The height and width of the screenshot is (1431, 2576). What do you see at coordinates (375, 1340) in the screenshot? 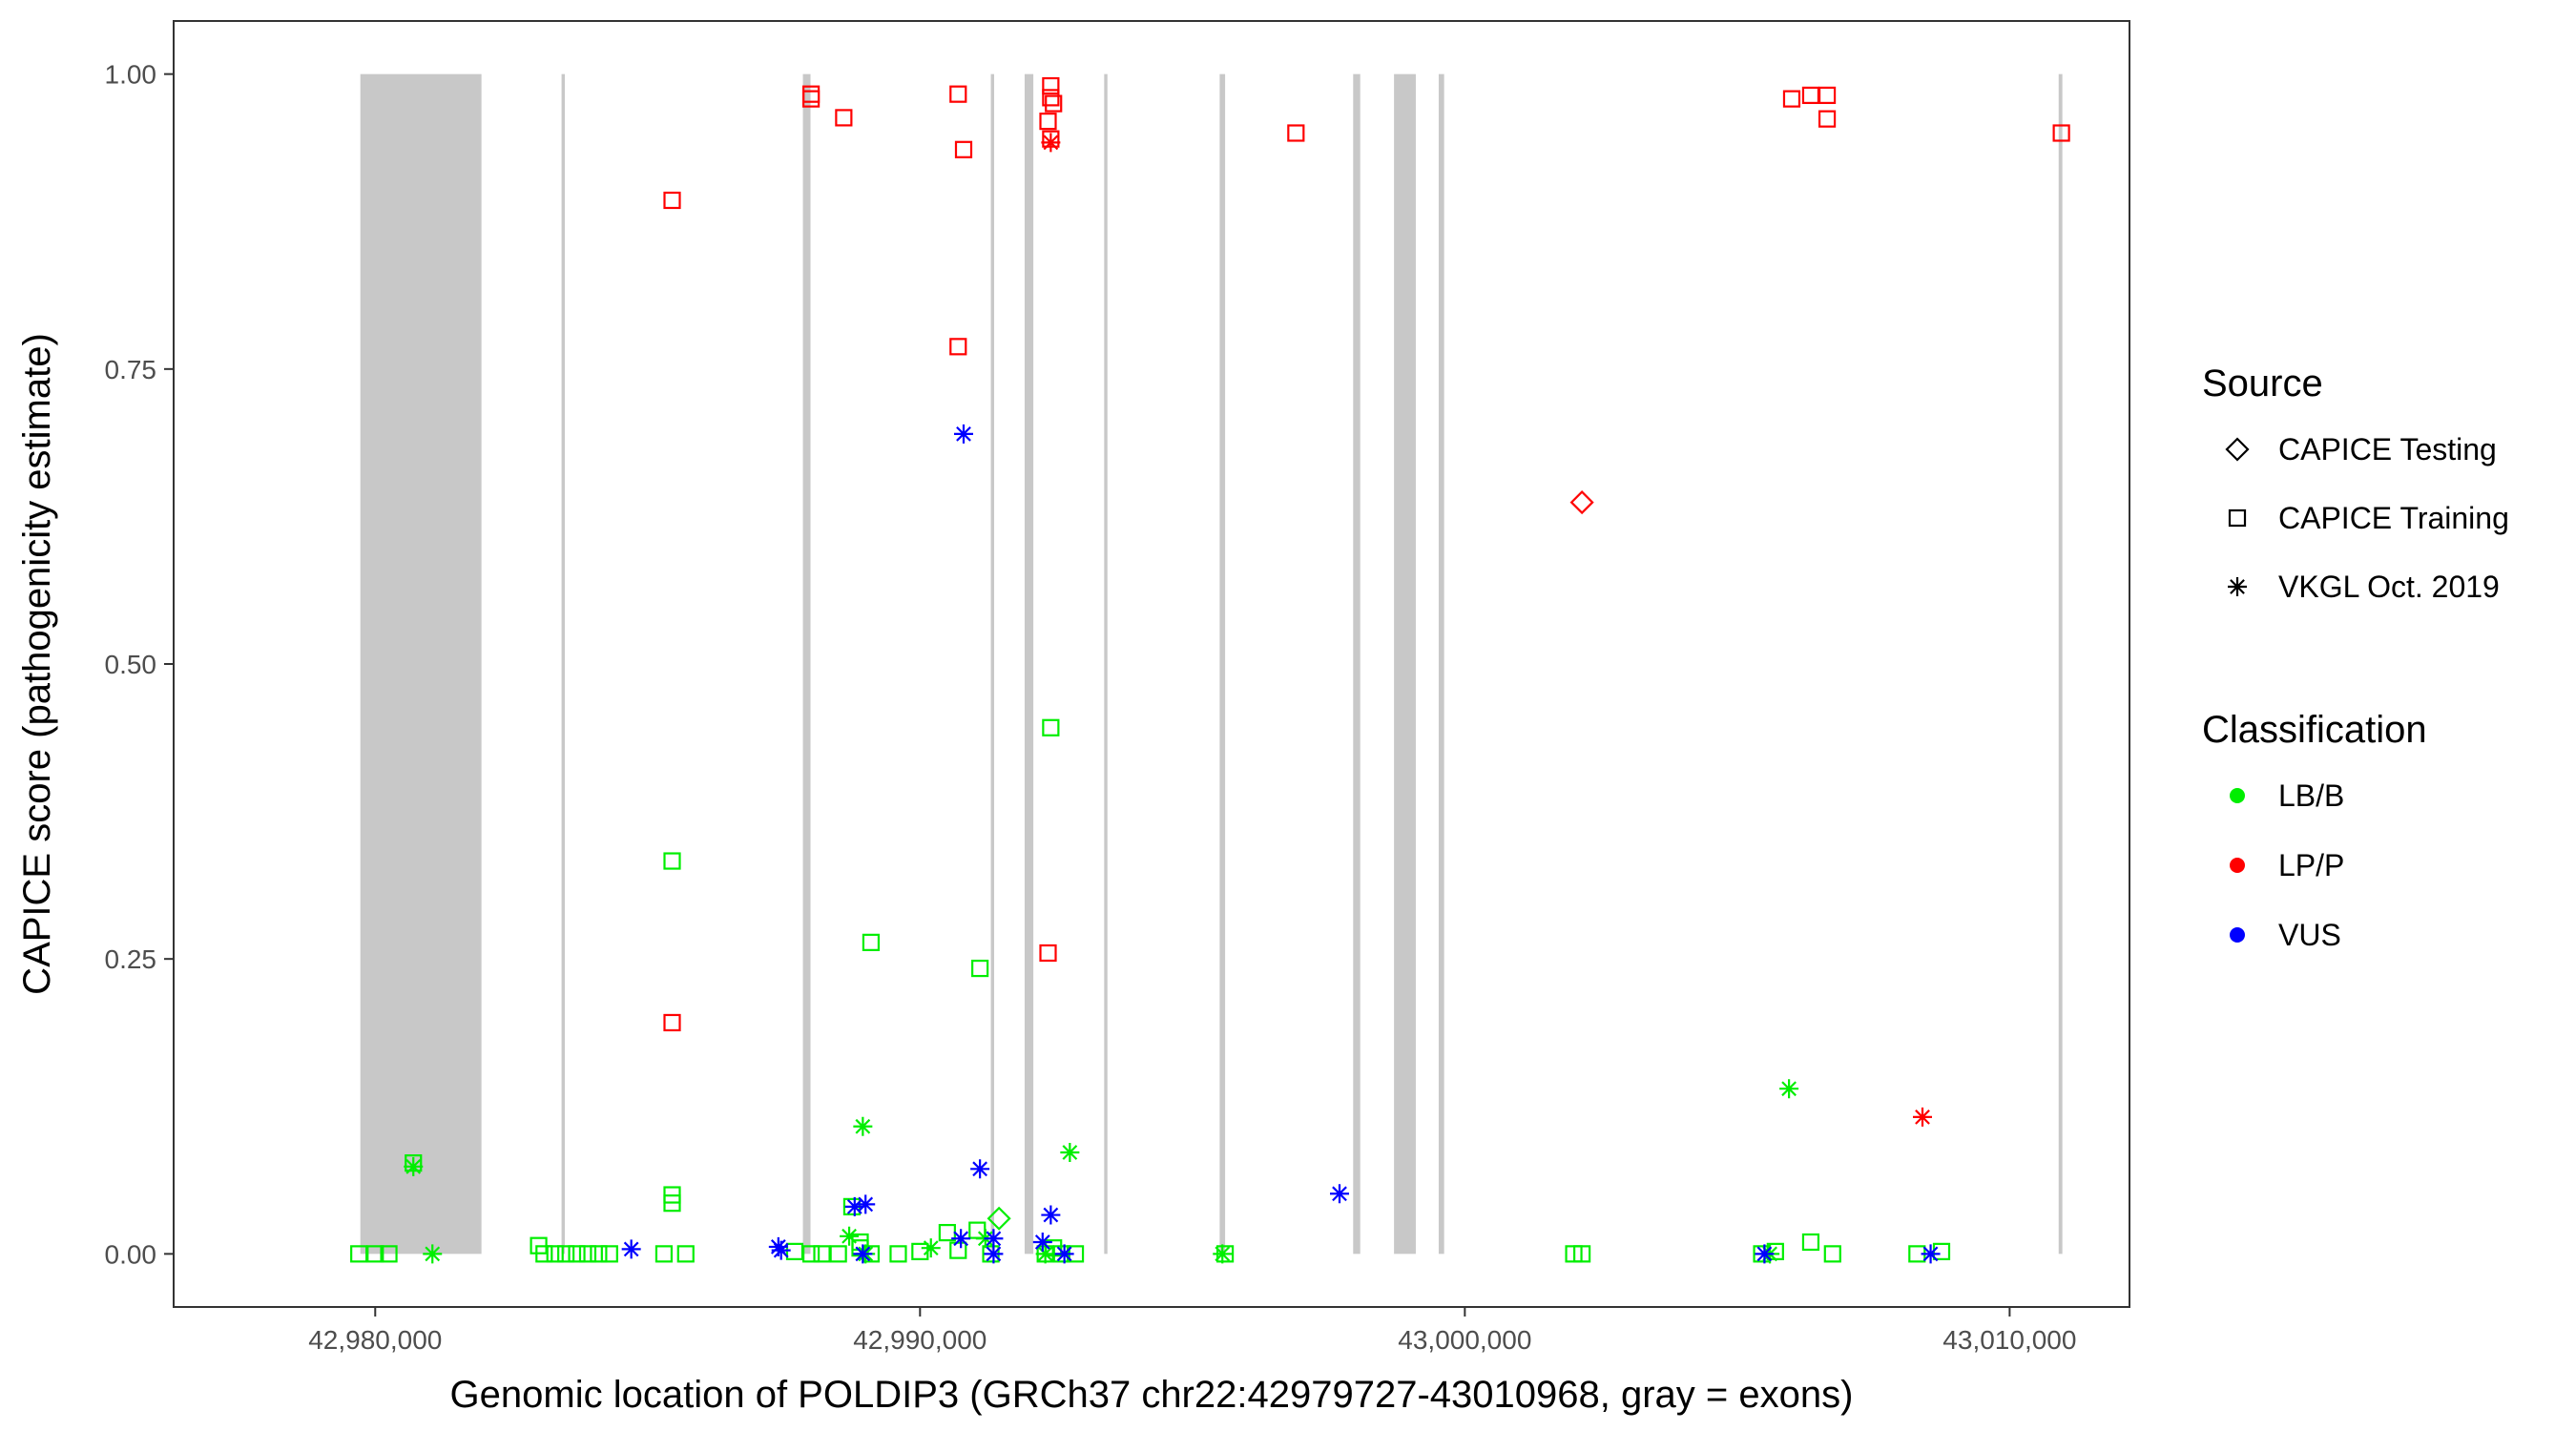
I see `x-tick-label: 42,980,000` at bounding box center [375, 1340].